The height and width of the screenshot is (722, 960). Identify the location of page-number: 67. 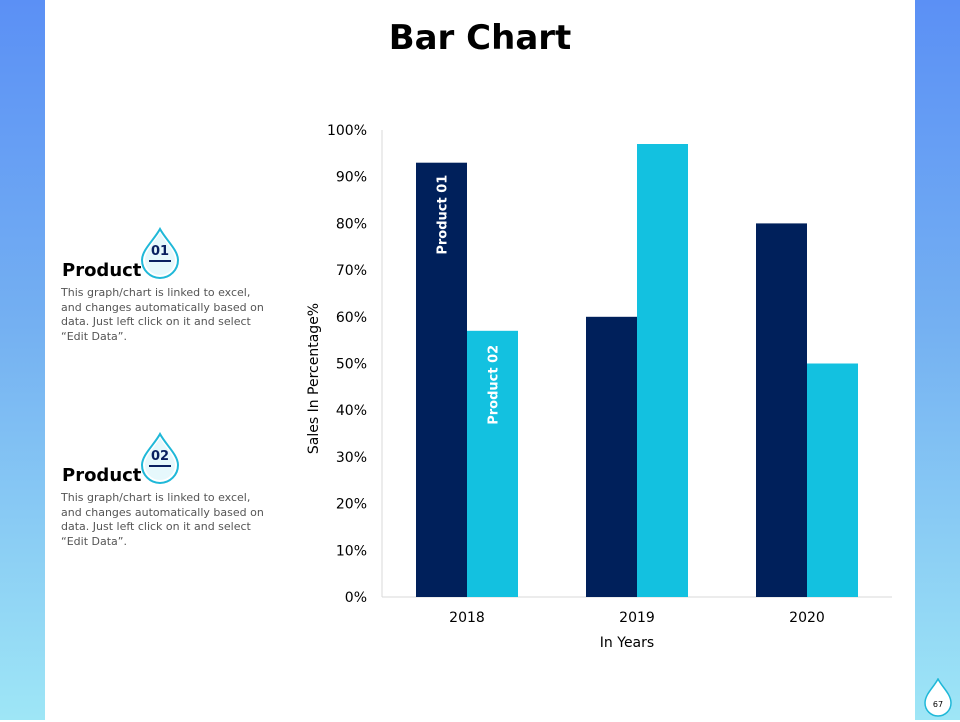
(938, 704).